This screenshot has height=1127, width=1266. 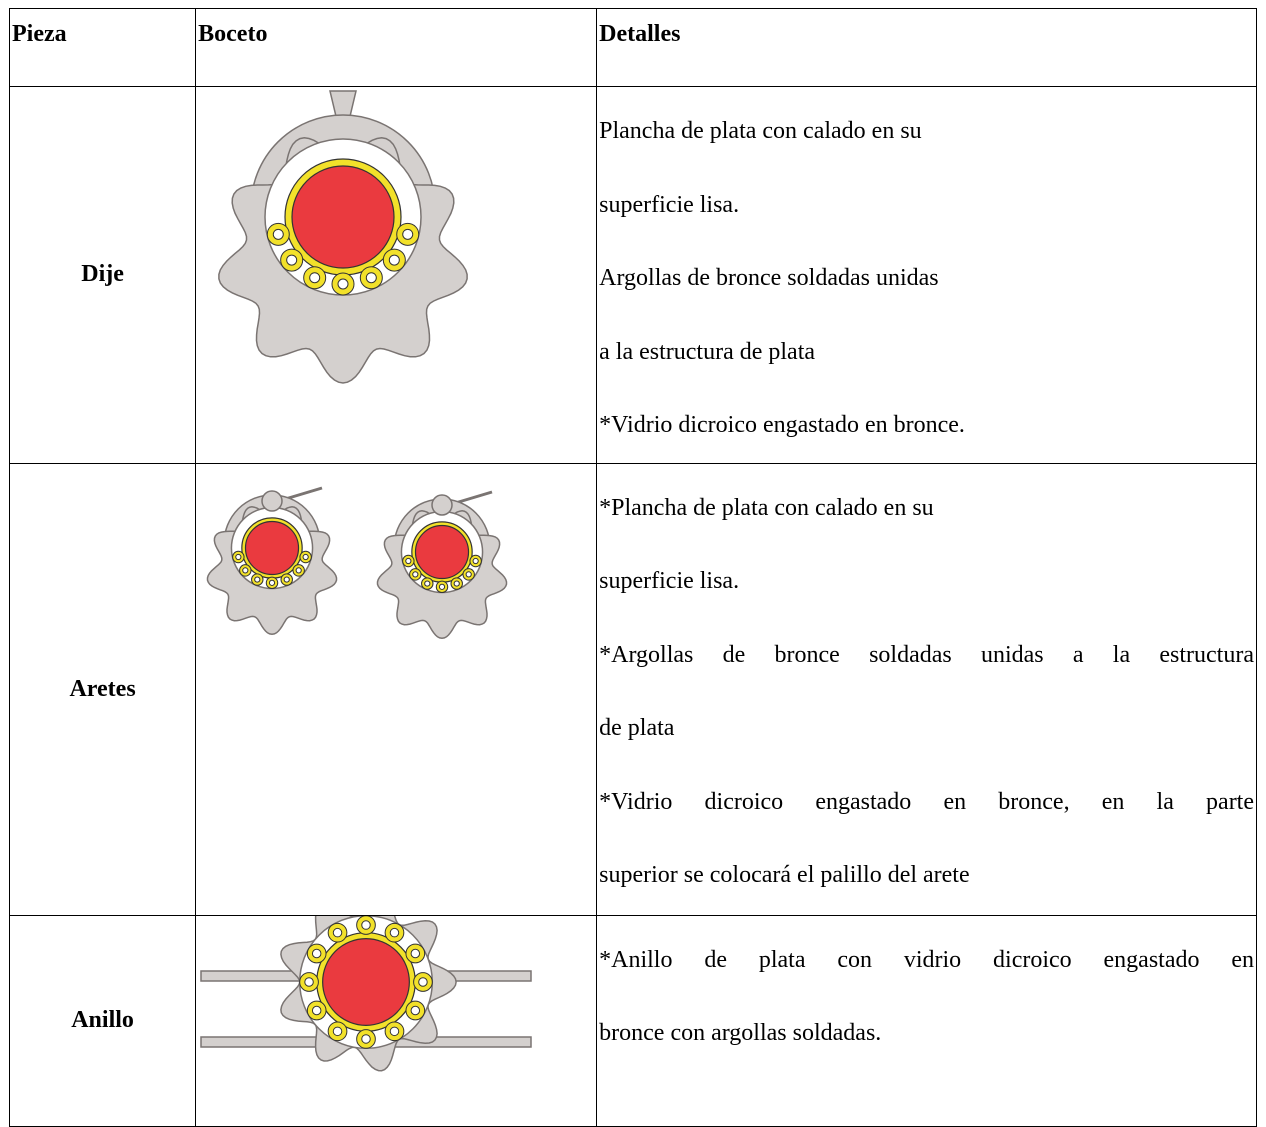 I want to click on detail-line: bronce con argollas soldadas., so click(x=740, y=1033).